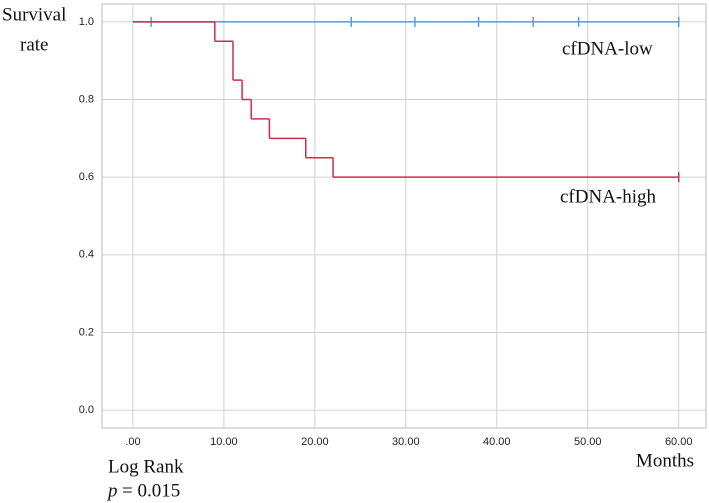  Describe the element at coordinates (86, 255) in the screenshot. I see `y-tick-label: 0.4` at that location.